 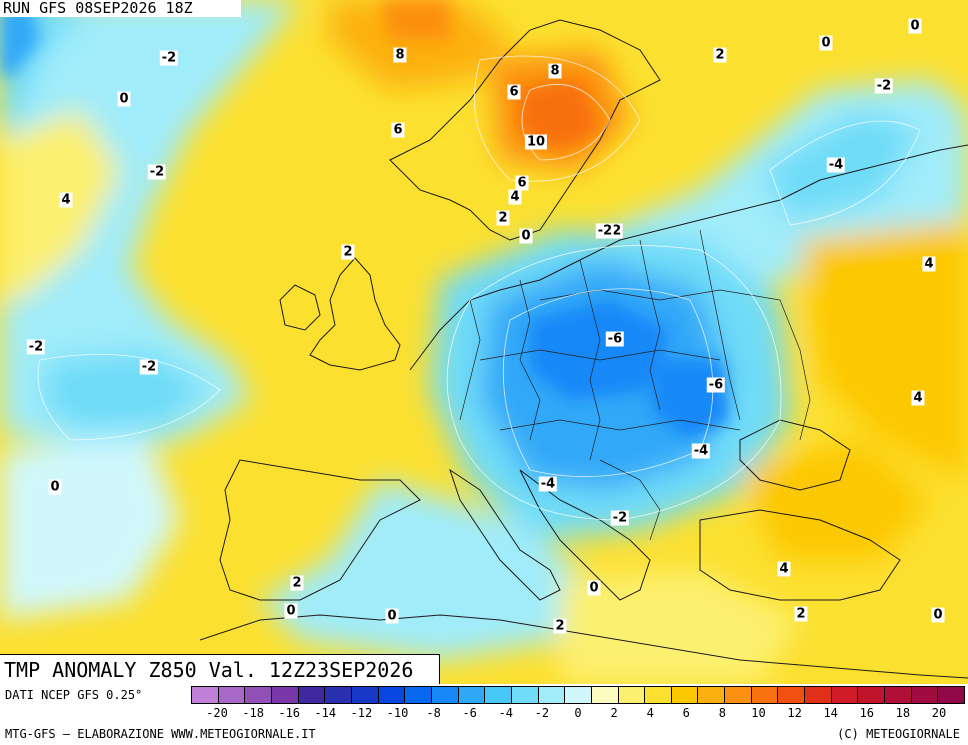 I want to click on color-scale-bar, so click(x=578, y=695).